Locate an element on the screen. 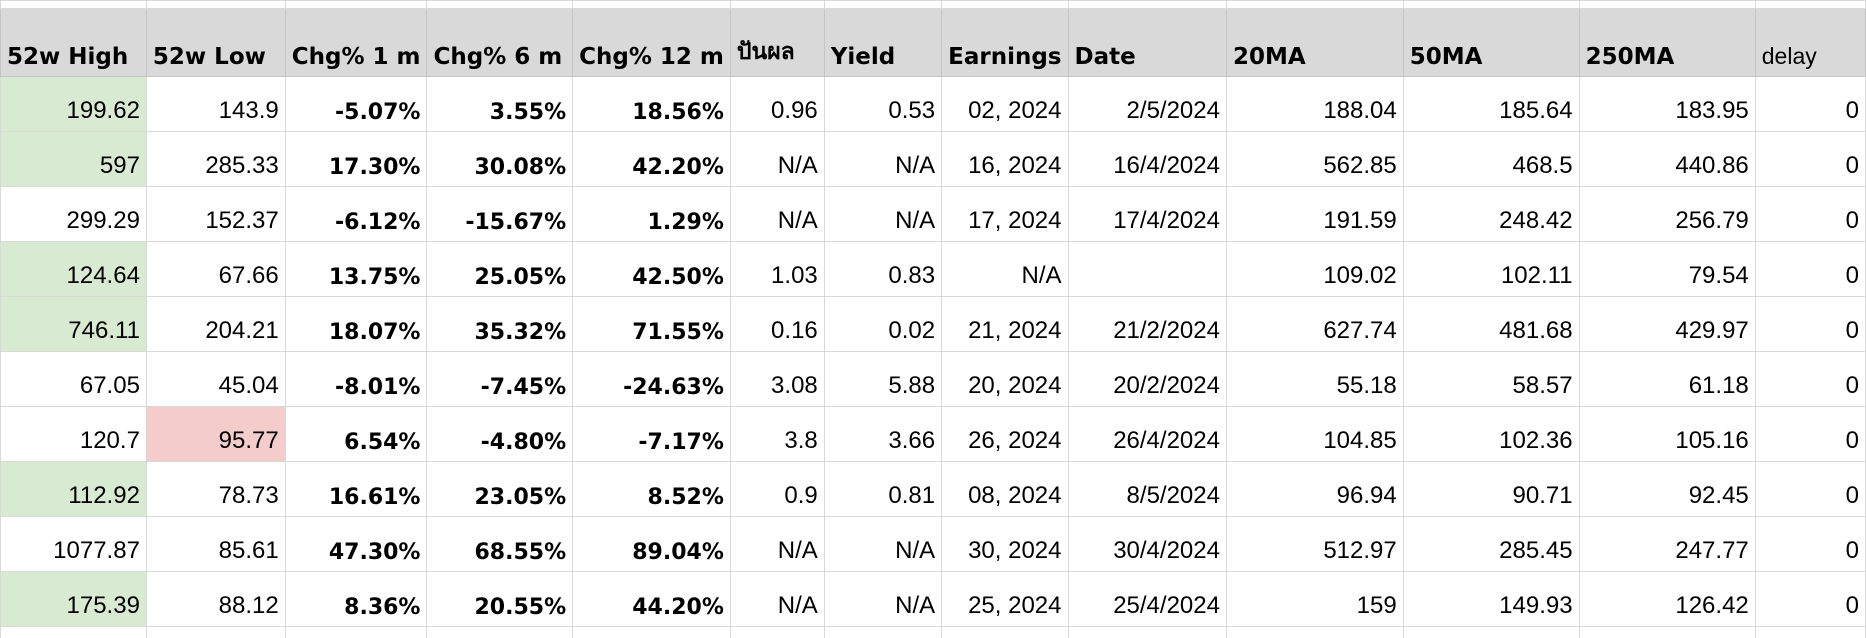 This screenshot has height=638, width=1866. cell-chg-12m: 44.20% is located at coordinates (651, 599).